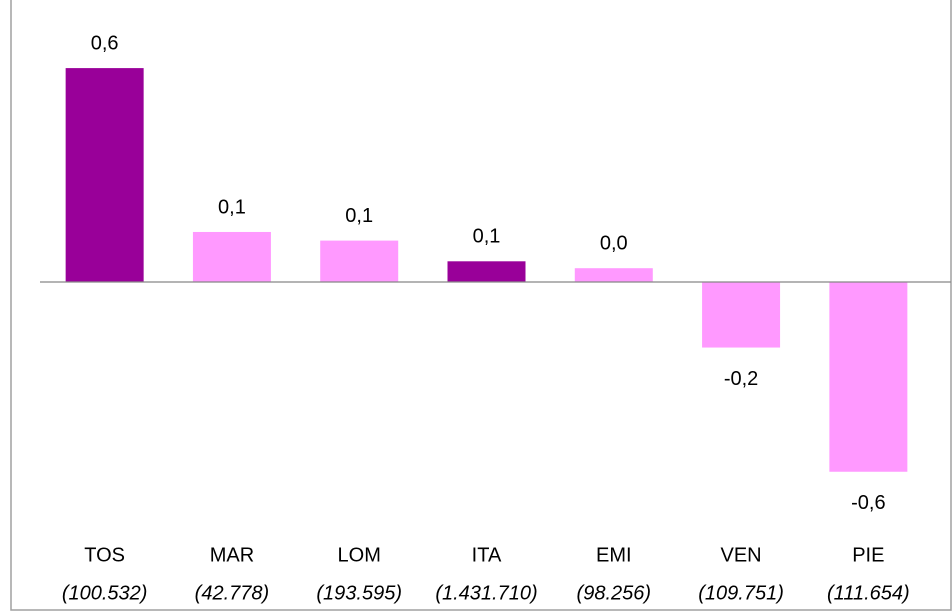 The image size is (952, 611). I want to click on x-sublabel: (98.256), so click(614, 593).